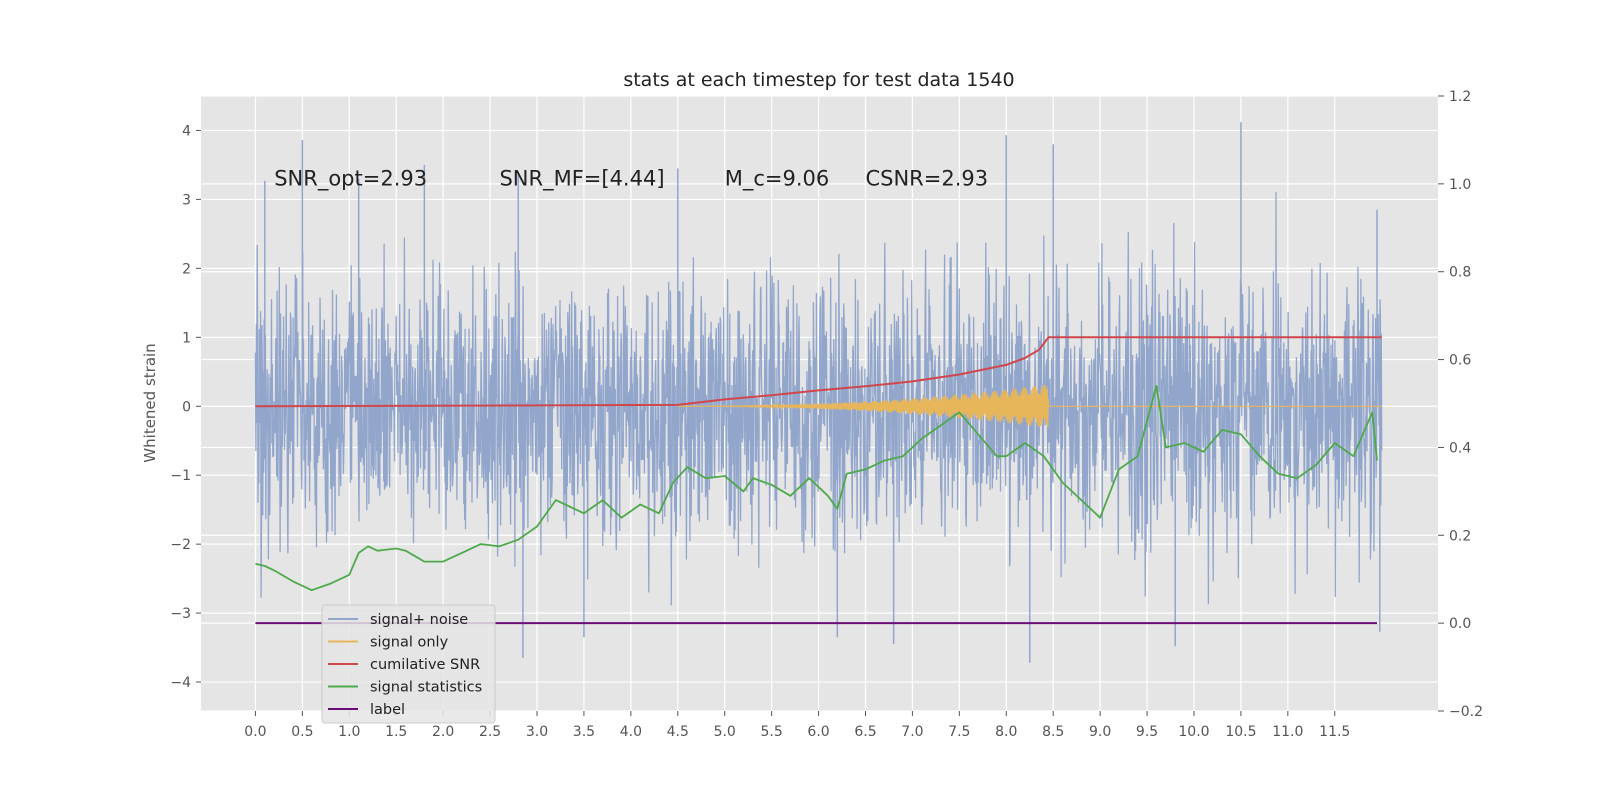 This screenshot has height=800, width=1600. What do you see at coordinates (180, 545) in the screenshot?
I see `y-tick-label: −2` at bounding box center [180, 545].